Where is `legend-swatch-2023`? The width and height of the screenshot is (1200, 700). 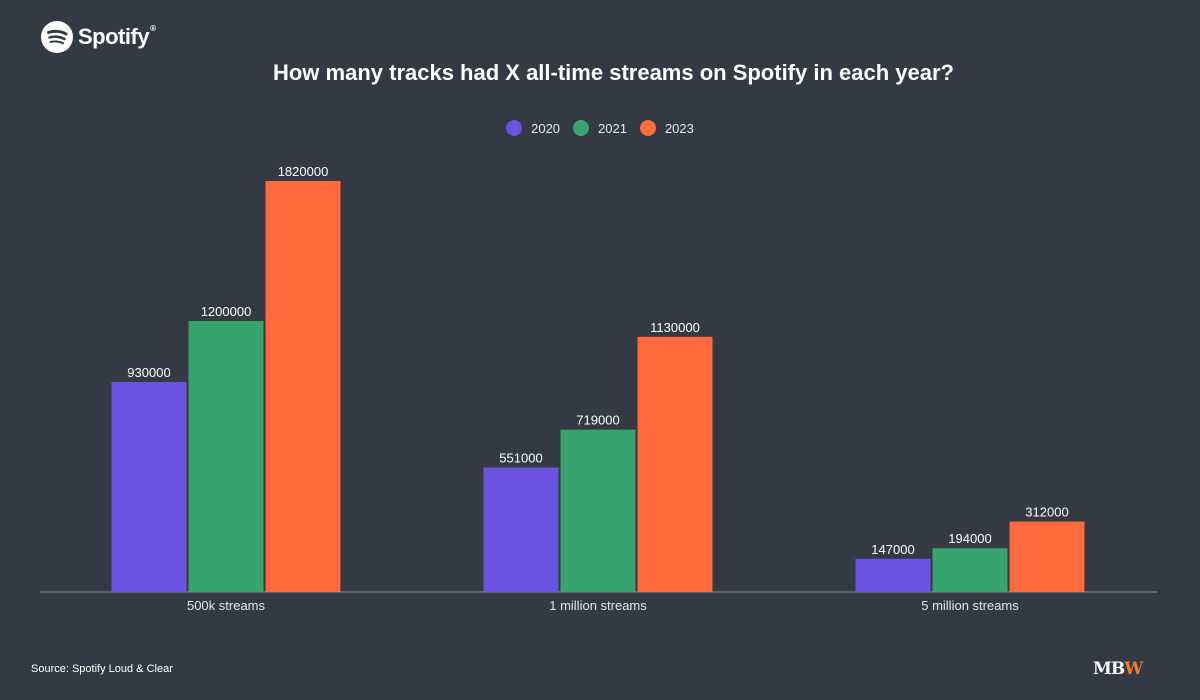
legend-swatch-2023 is located at coordinates (647, 128).